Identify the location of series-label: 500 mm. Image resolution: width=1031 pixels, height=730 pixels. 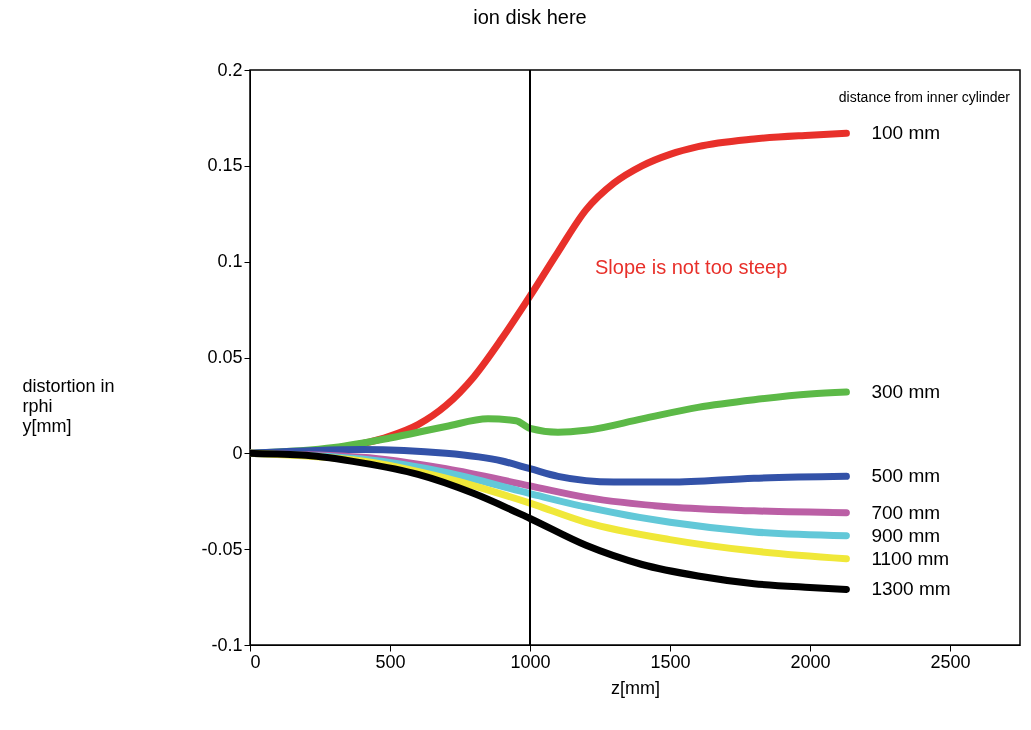
(906, 476).